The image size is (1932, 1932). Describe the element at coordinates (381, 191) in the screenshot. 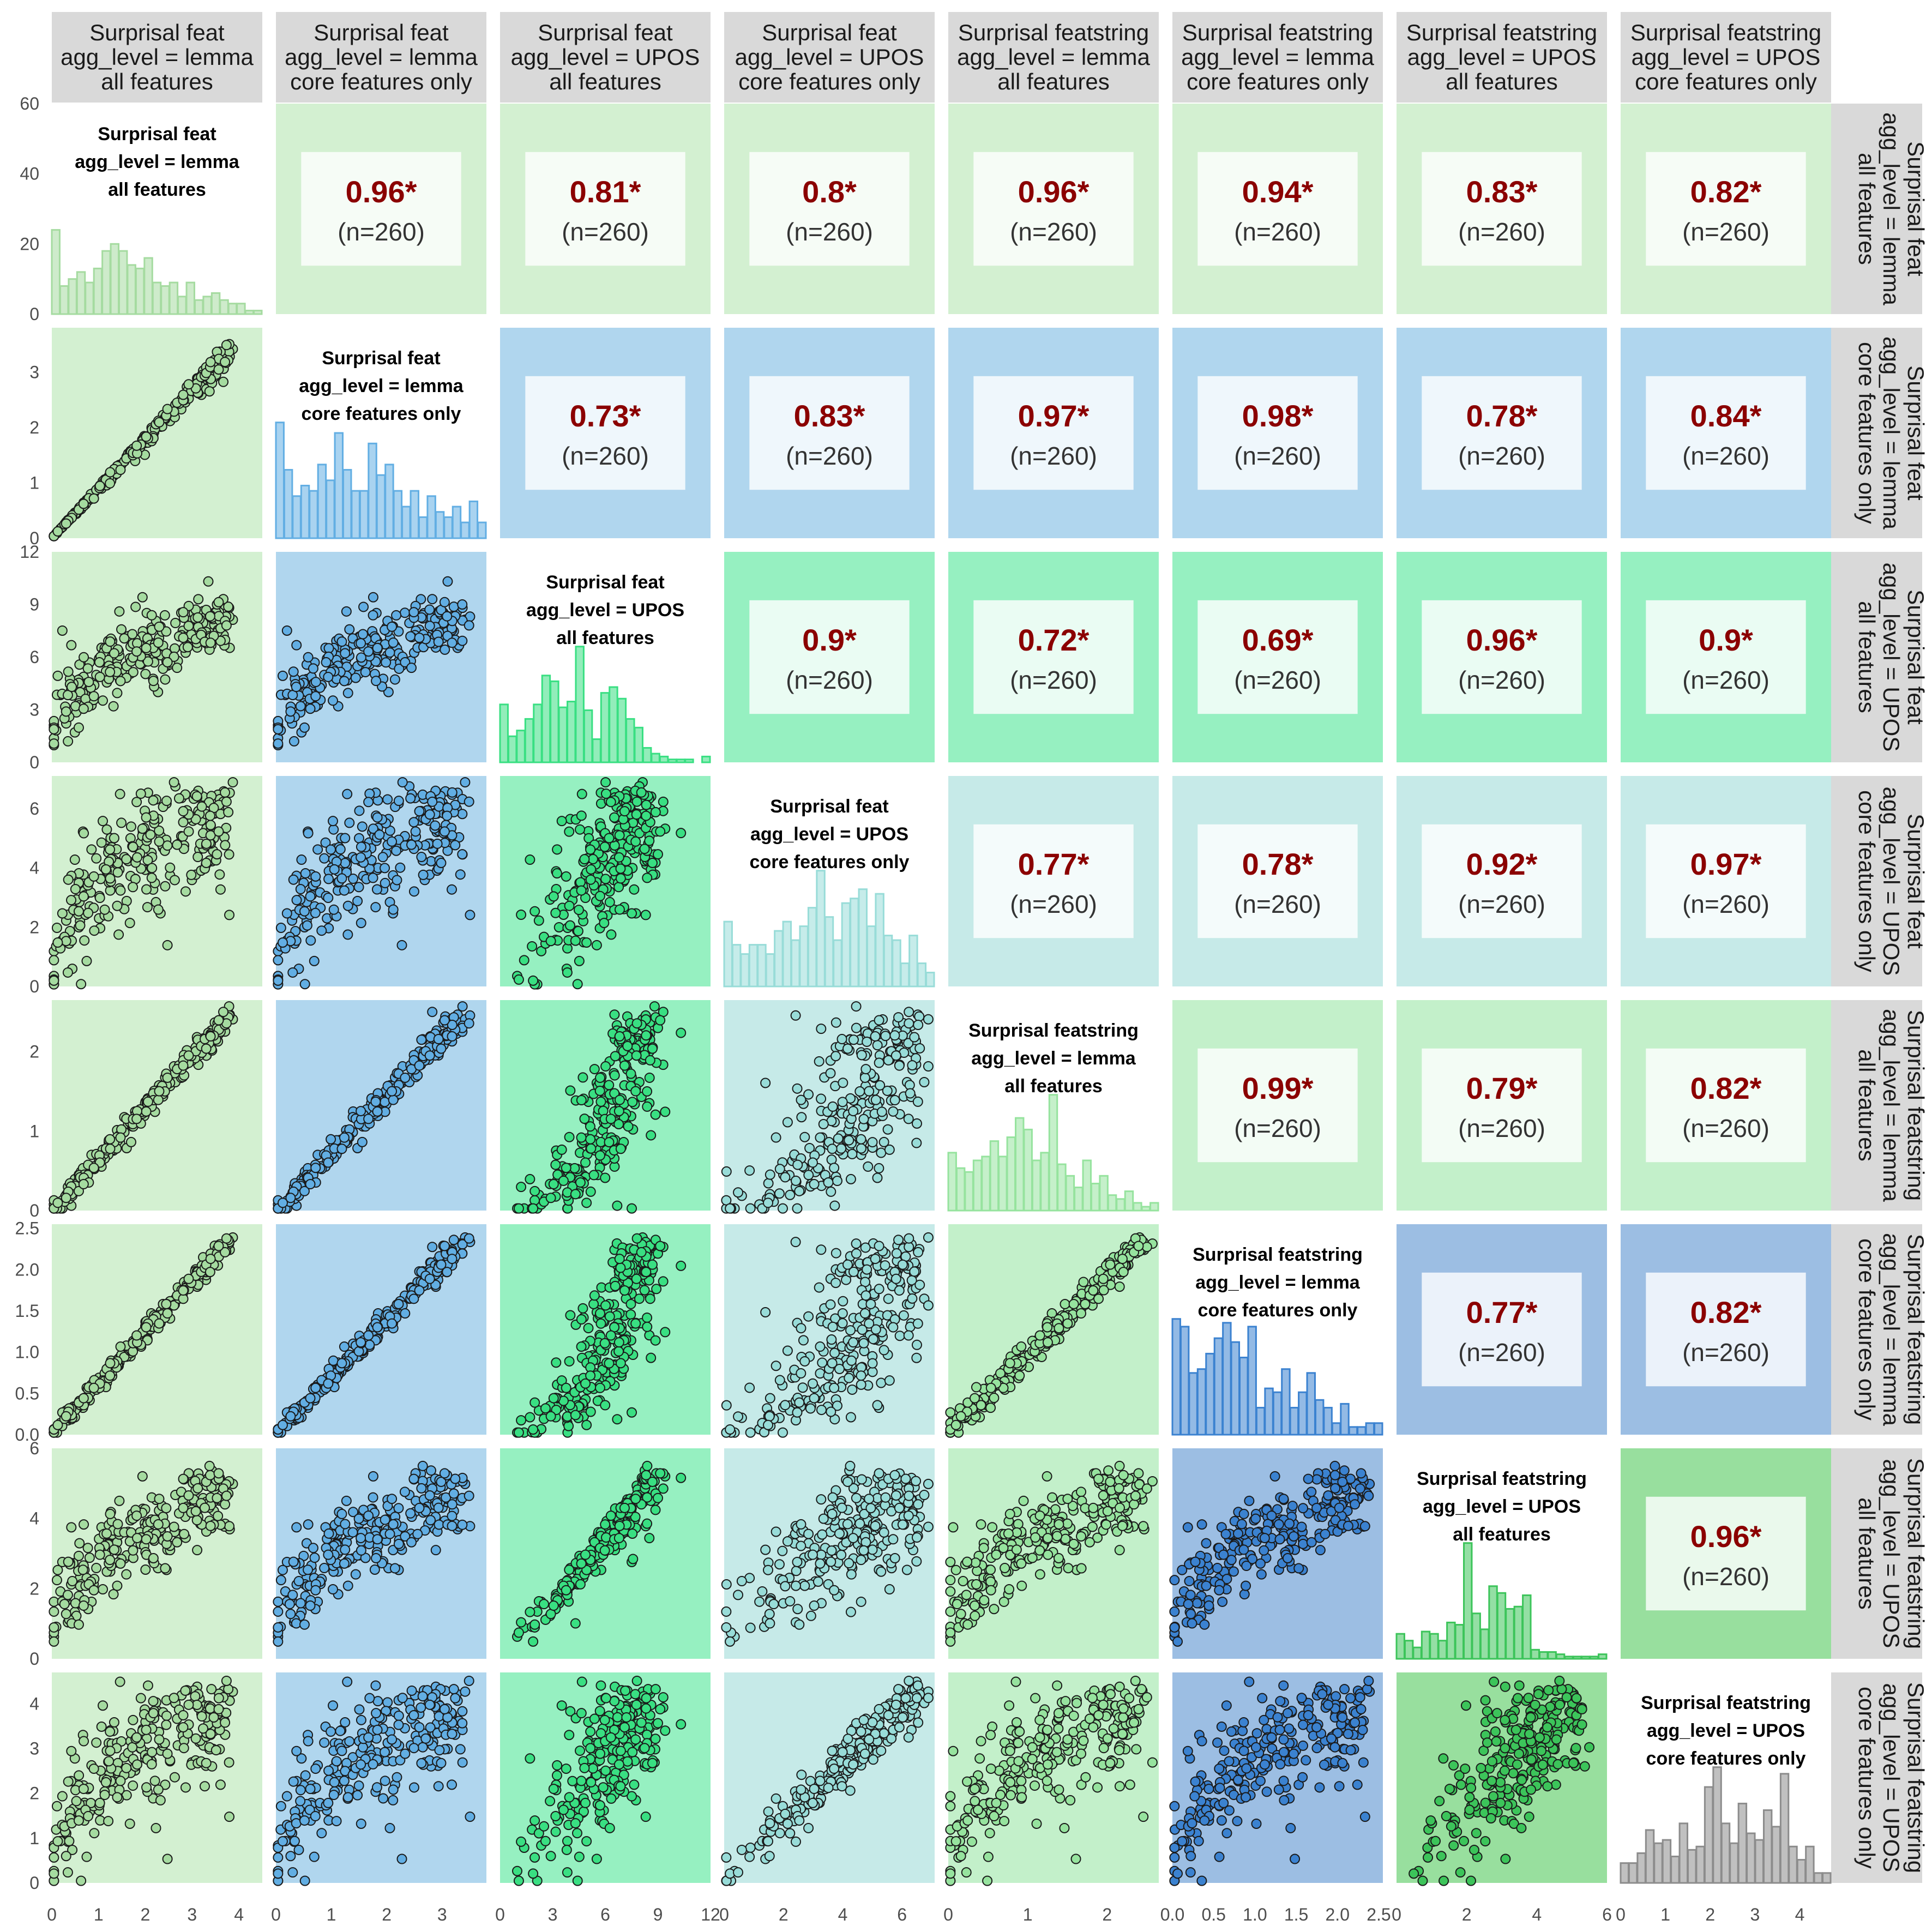

I see `correlation-value: 0.96*` at that location.